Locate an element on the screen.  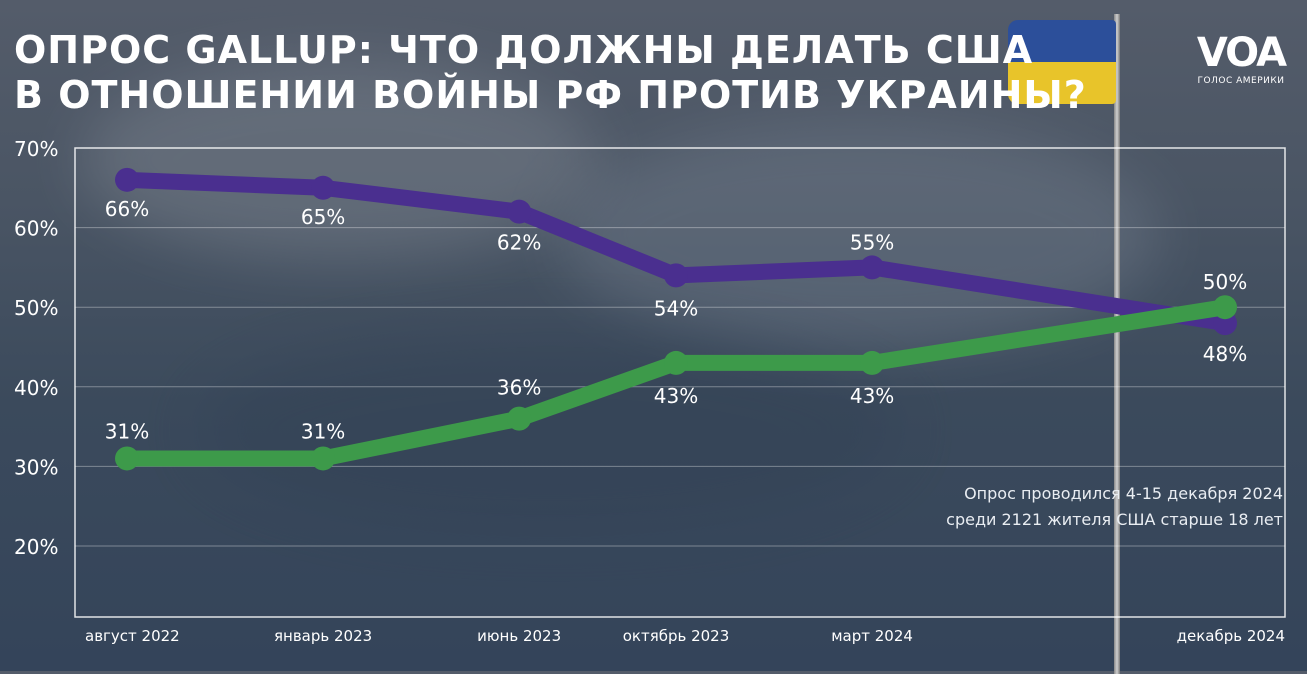
data-label-purple: 65% is located at coordinates (323, 217).